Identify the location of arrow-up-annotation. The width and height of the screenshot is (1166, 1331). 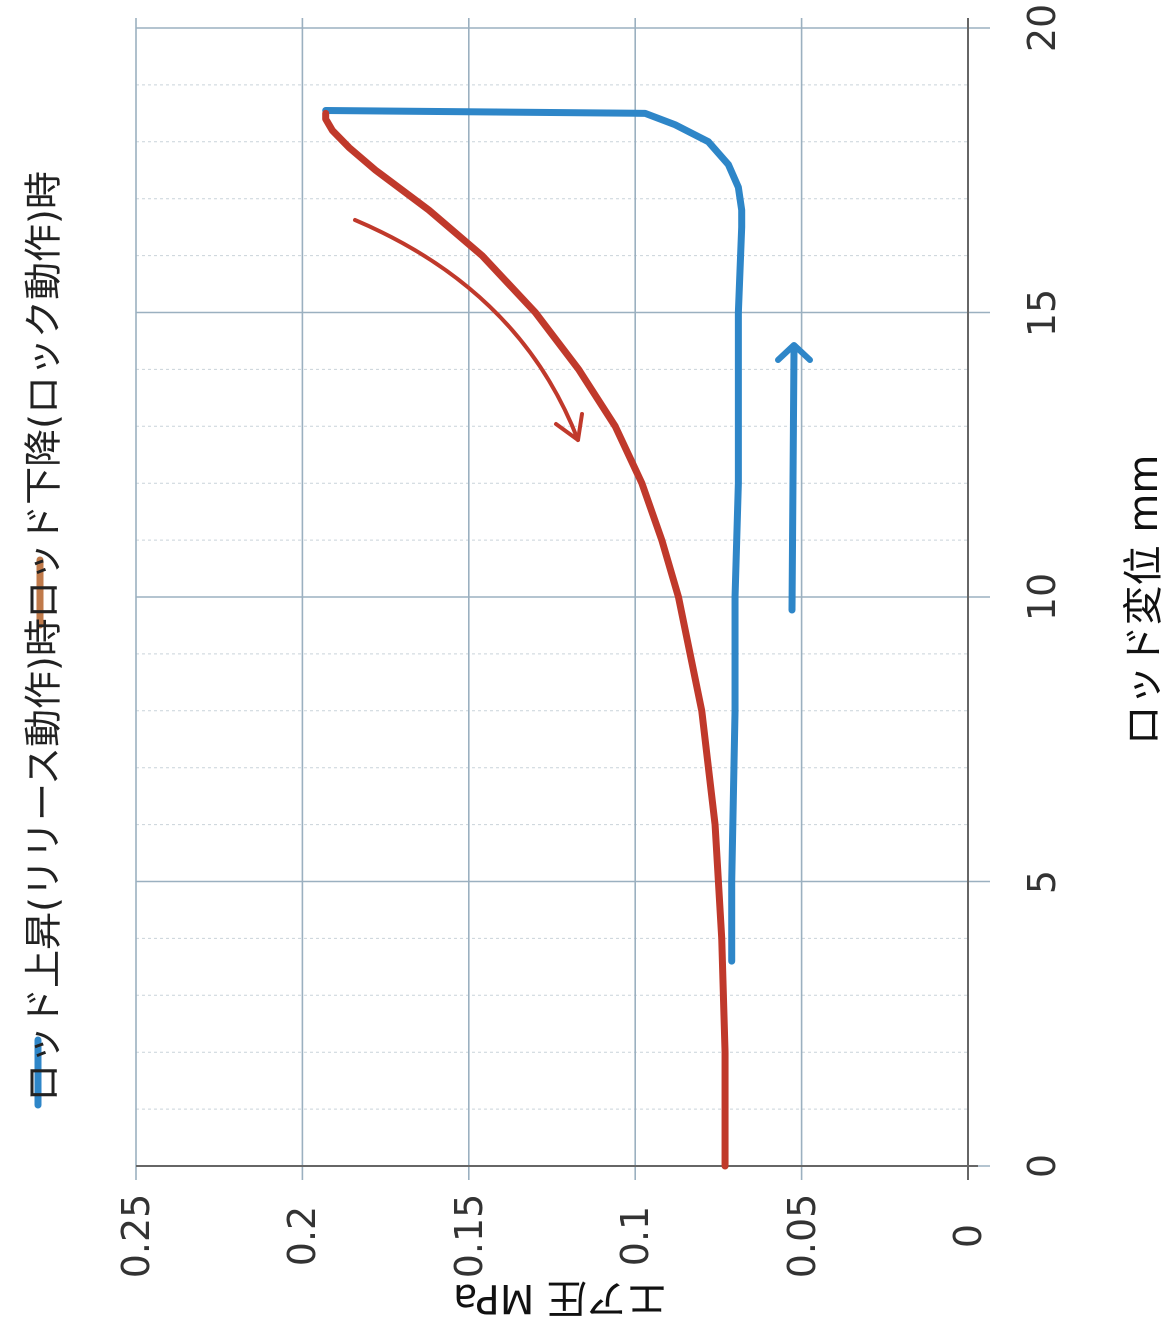
(793, 480).